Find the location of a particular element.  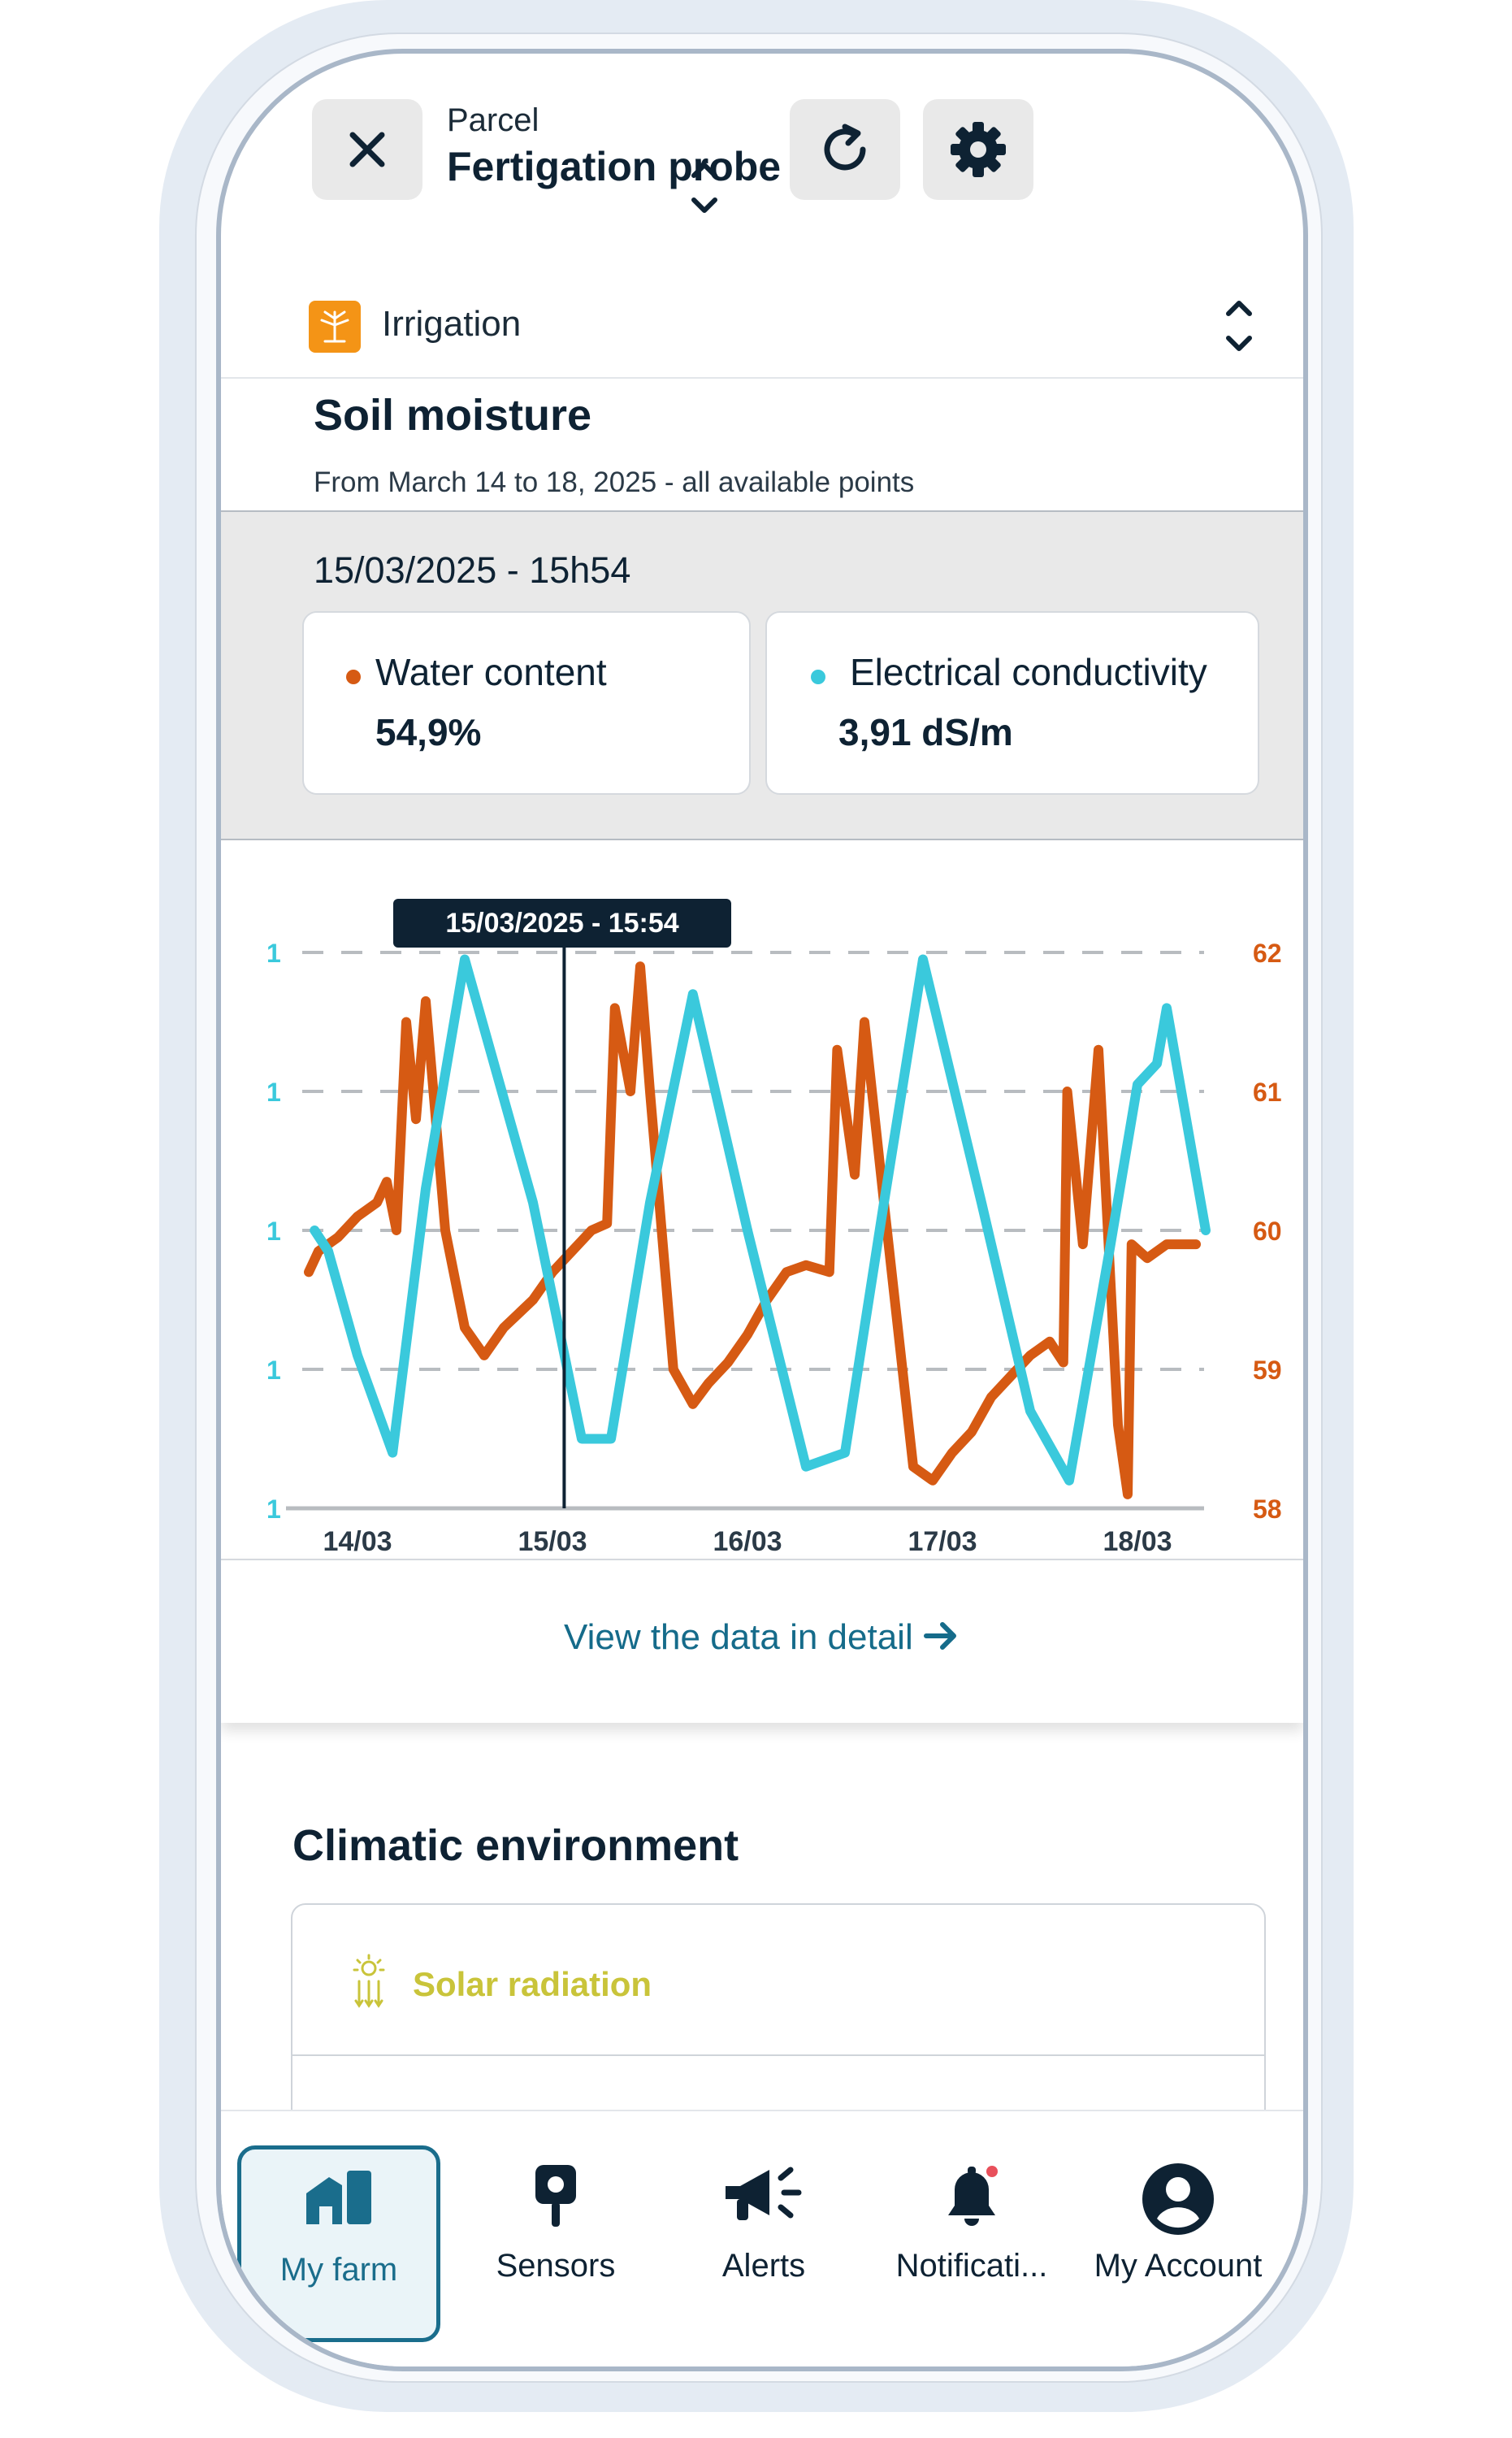

selected-datetime: 15/03/2025 - 15h54 is located at coordinates (472, 570).